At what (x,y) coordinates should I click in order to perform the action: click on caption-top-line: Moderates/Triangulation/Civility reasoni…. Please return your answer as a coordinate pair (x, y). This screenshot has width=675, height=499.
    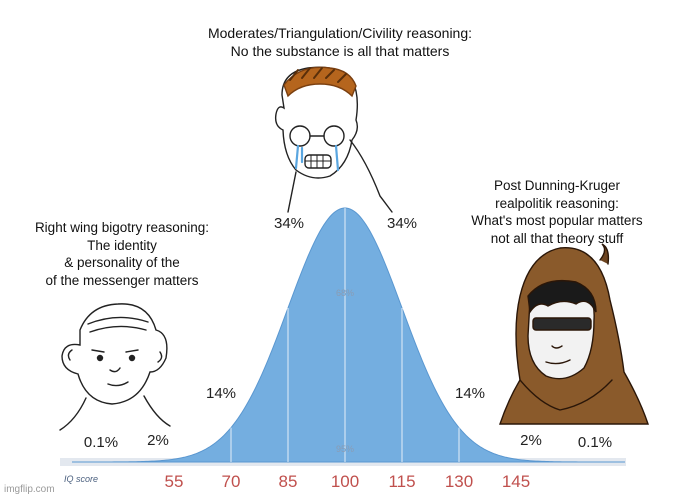
    Looking at the image, I should click on (340, 33).